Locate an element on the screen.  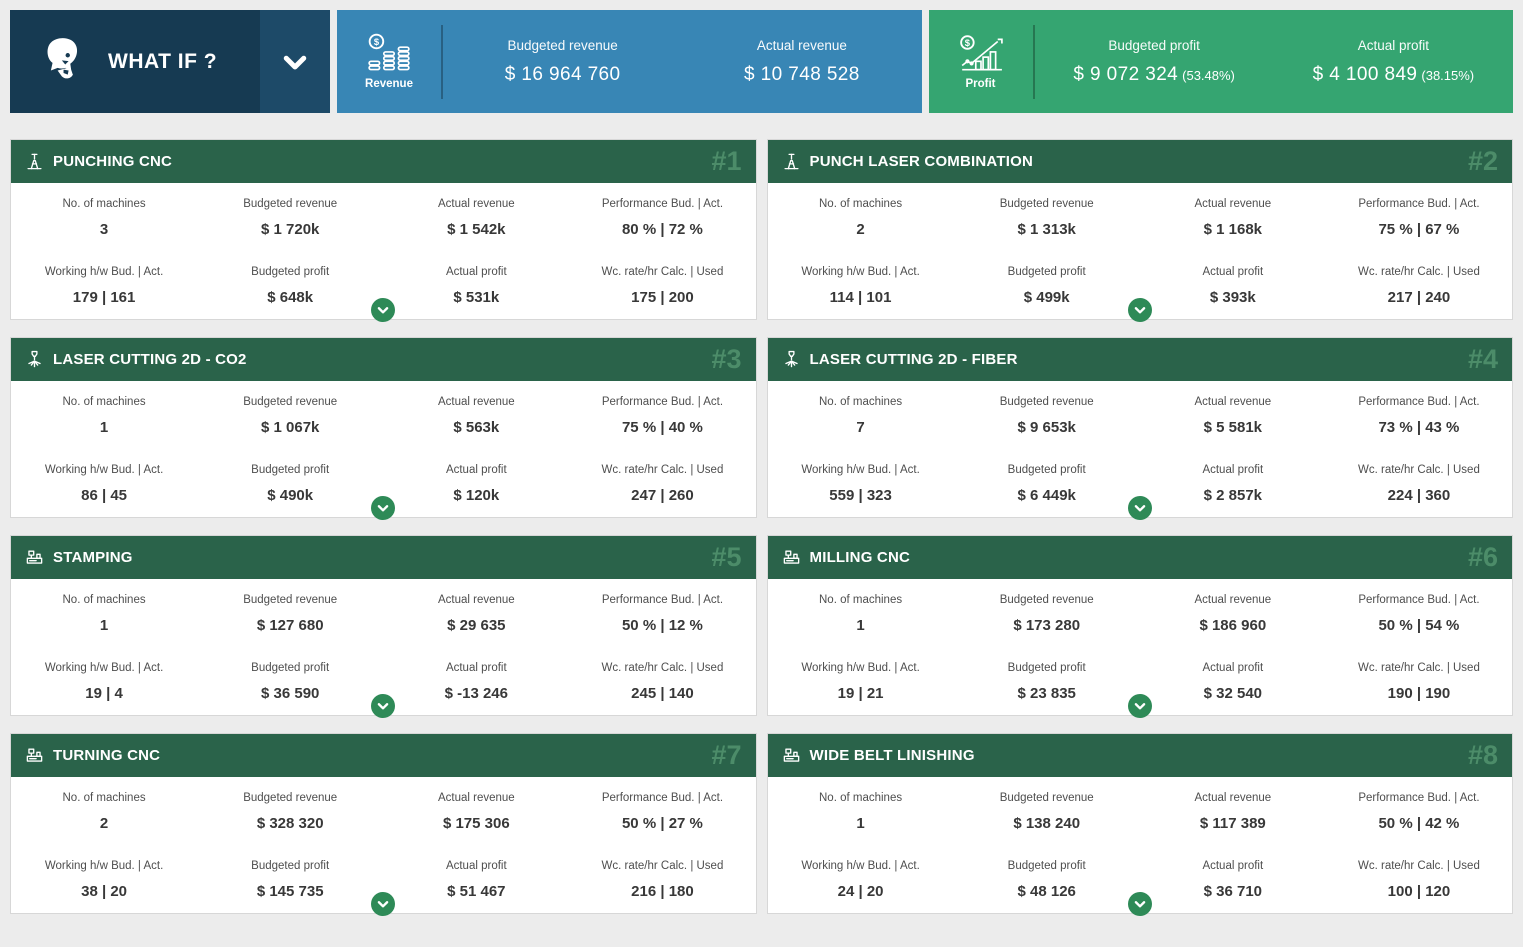
stat-value: 245 | 140 is located at coordinates (662, 693).